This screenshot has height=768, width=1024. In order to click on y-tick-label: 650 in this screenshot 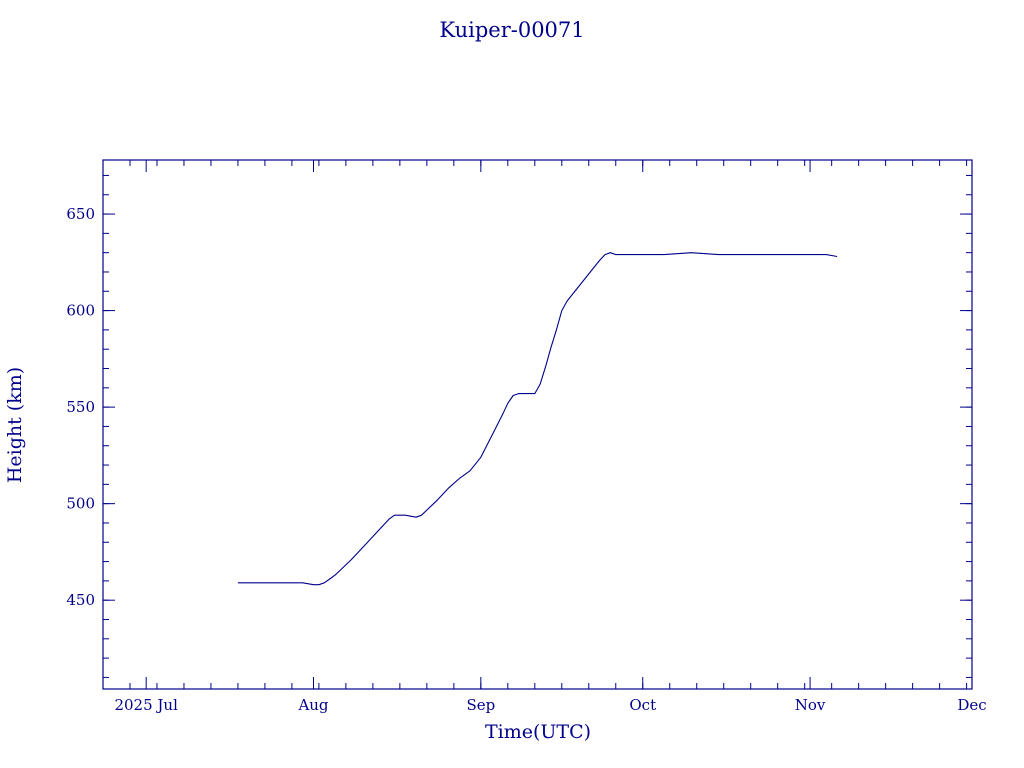, I will do `click(80, 214)`.